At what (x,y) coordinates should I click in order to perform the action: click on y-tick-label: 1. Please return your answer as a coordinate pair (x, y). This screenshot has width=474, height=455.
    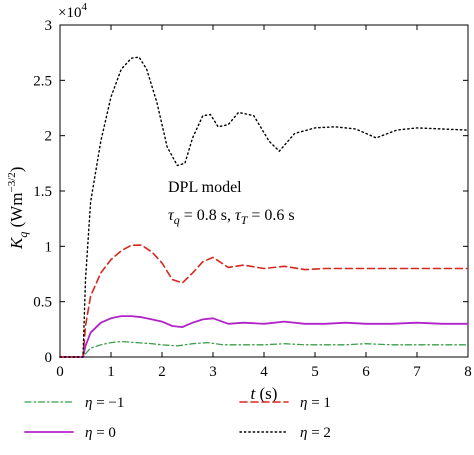
    Looking at the image, I should click on (49, 247).